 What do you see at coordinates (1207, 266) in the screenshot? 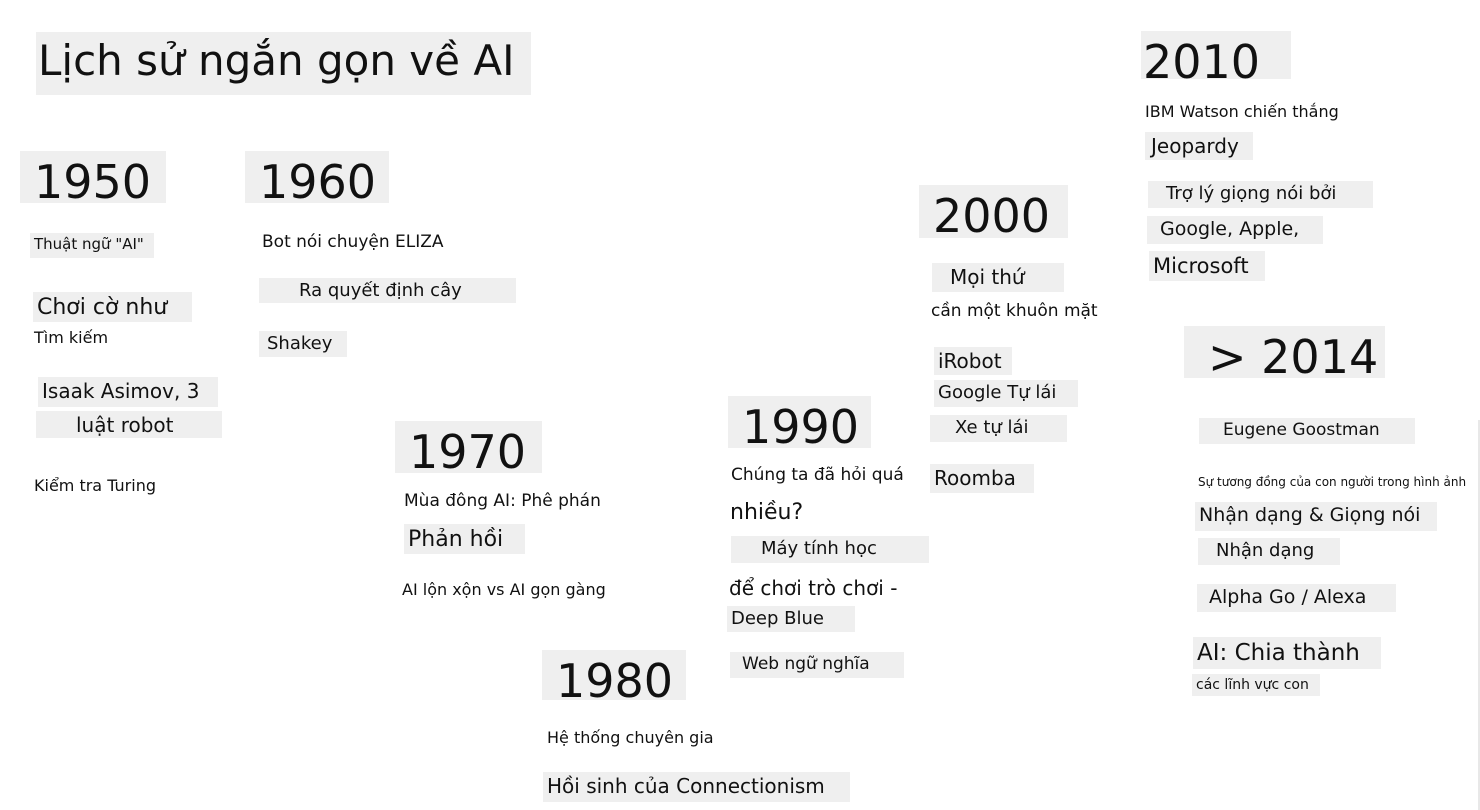
I see `item-2010-microsoft: Microsoft` at bounding box center [1207, 266].